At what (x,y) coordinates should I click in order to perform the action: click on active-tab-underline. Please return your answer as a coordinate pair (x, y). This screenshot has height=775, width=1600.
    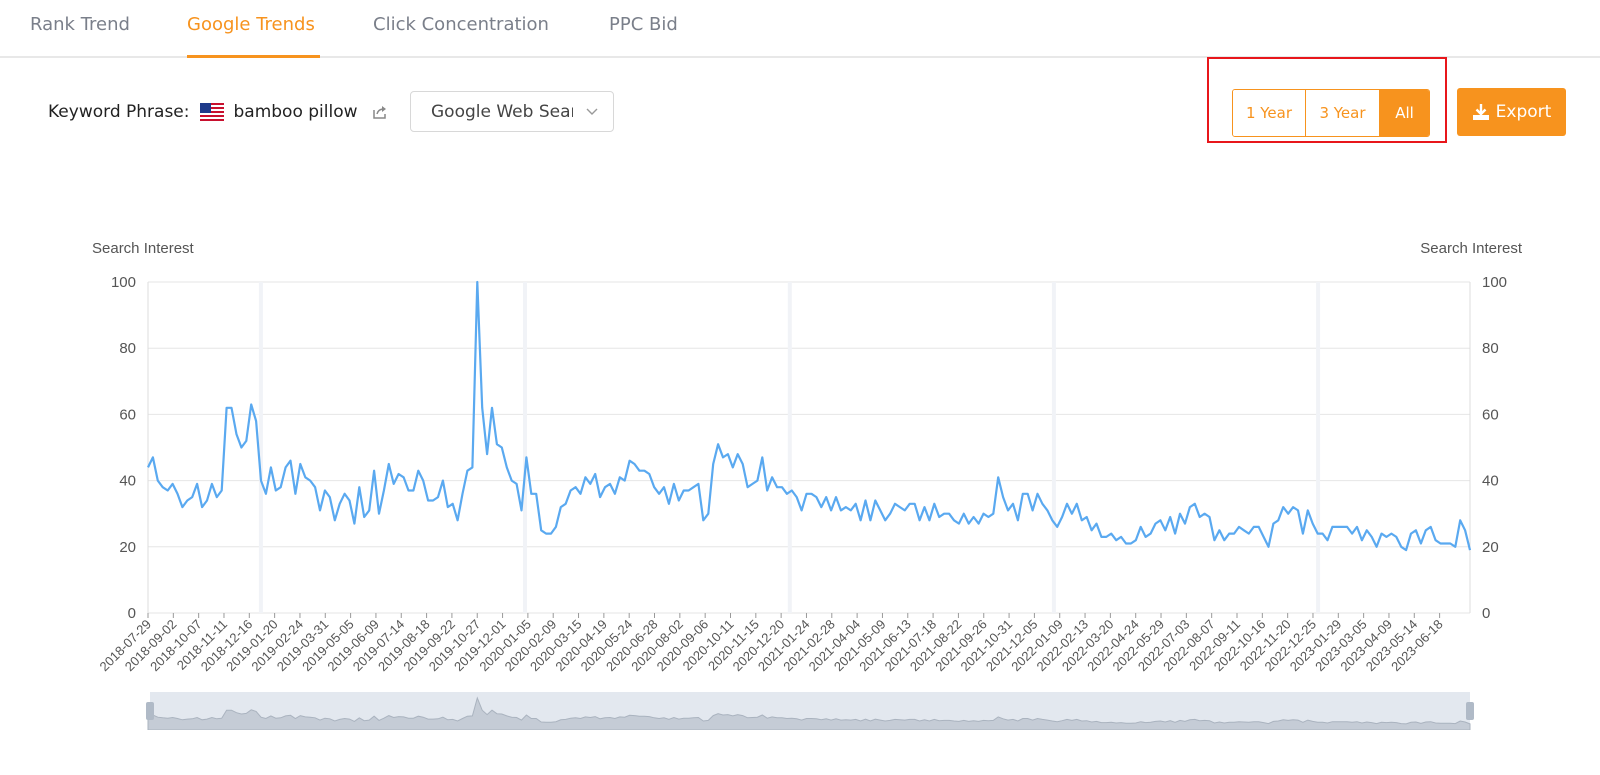
    Looking at the image, I should click on (253, 56).